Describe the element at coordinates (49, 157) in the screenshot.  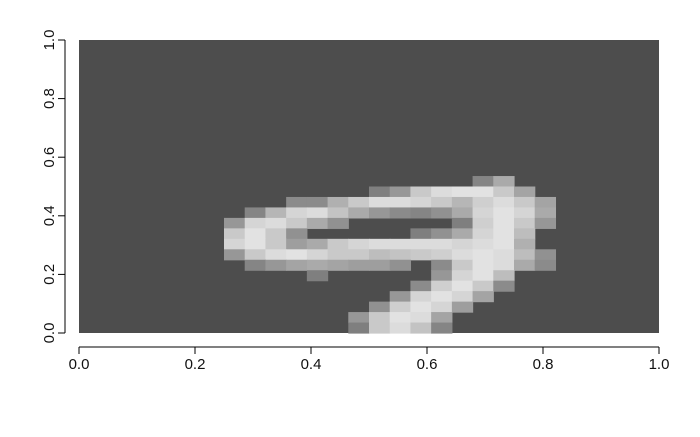
I see `y-tick-label: 0.6` at that location.